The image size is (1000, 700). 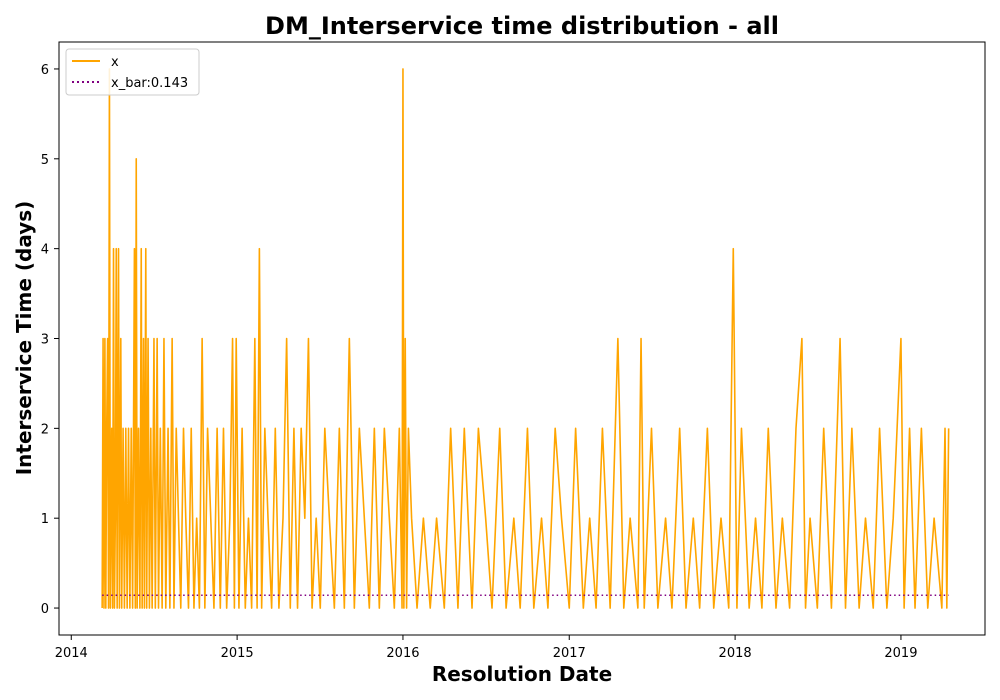 I want to click on y-tick-label: 6, so click(x=45, y=70).